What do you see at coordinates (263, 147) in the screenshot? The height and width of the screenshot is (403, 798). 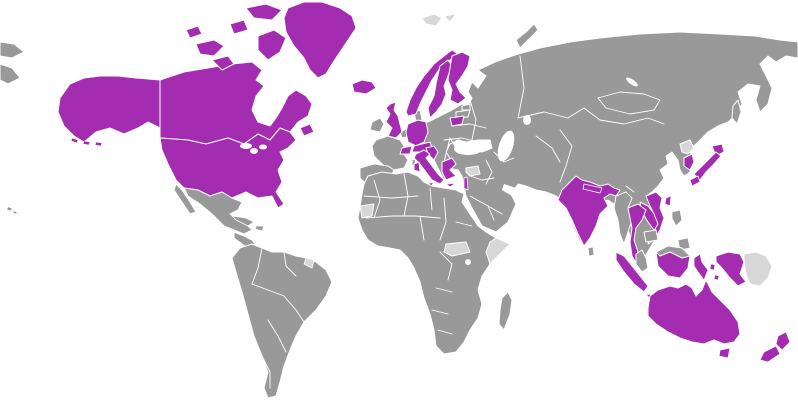 I see `great-lake-ontario` at bounding box center [263, 147].